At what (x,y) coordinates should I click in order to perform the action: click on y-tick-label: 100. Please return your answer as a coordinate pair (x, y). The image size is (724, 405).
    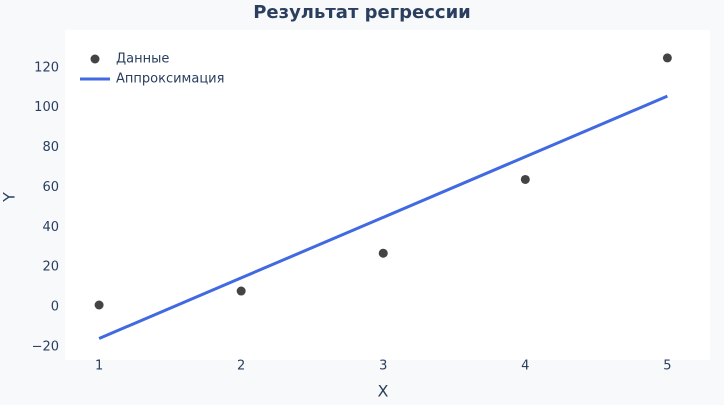
    Looking at the image, I should click on (46, 107).